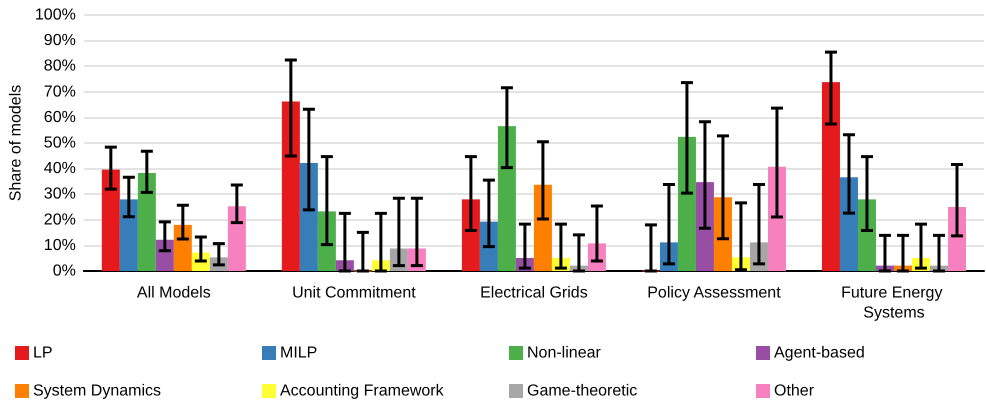 The height and width of the screenshot is (412, 986). Describe the element at coordinates (582, 391) in the screenshot. I see `legend-label: Game-theoretic` at that location.